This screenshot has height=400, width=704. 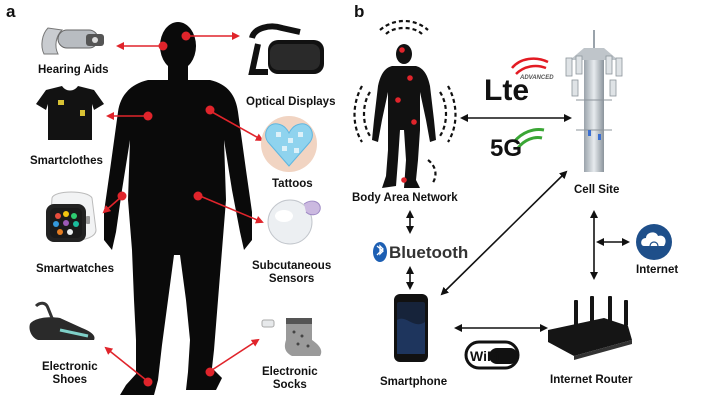 I want to click on subcutaneous-sensor-icon, so click(x=294, y=222).